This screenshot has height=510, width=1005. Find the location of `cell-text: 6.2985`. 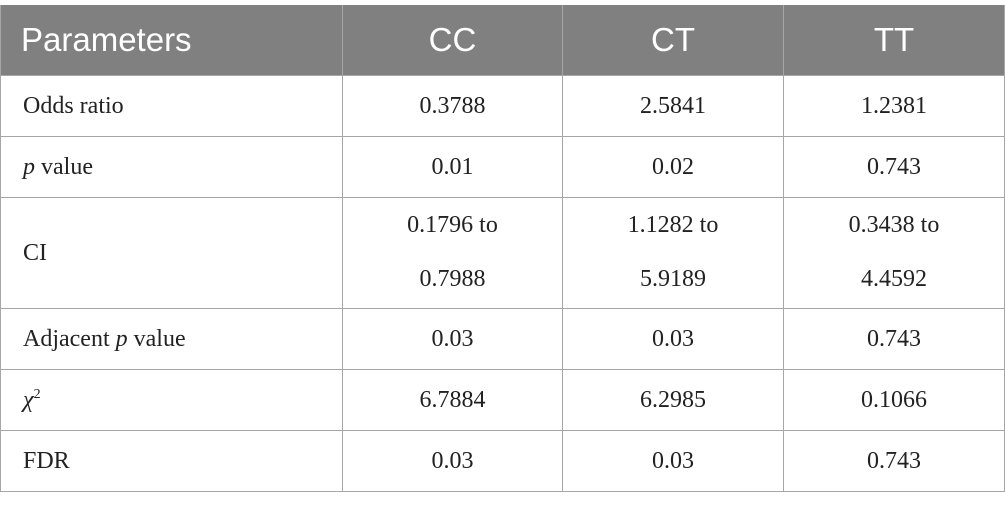

cell-text: 6.2985 is located at coordinates (673, 400).